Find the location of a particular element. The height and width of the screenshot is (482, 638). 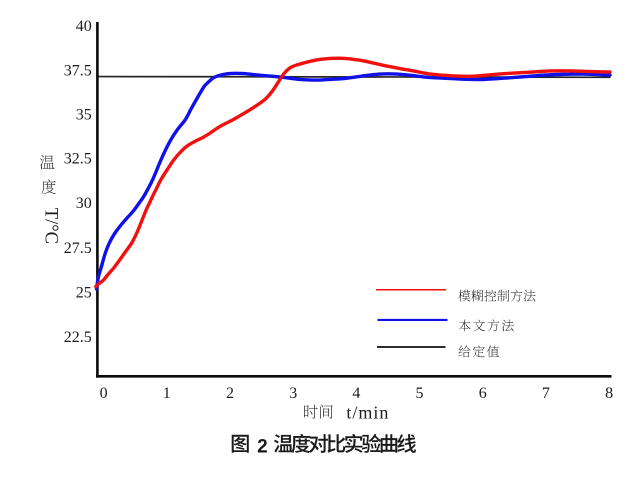

svg-text: 40 is located at coordinates (84, 26).